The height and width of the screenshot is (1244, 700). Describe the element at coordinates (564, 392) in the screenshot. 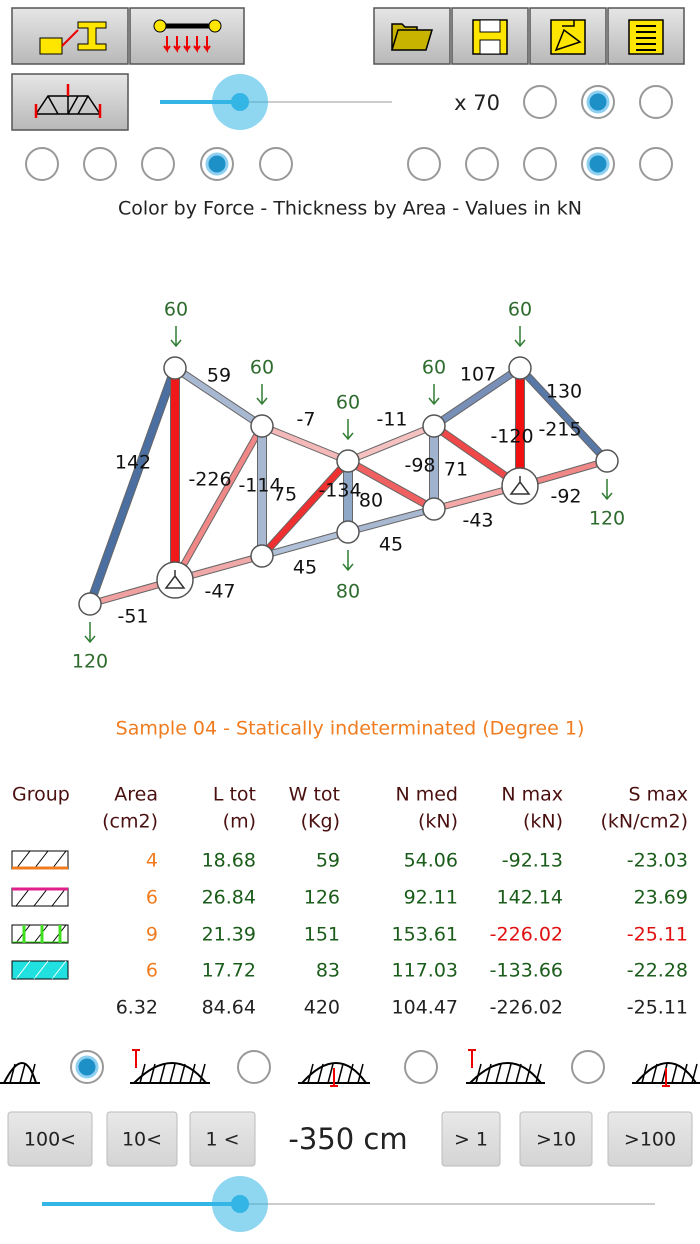

I see `member-force: 130` at that location.